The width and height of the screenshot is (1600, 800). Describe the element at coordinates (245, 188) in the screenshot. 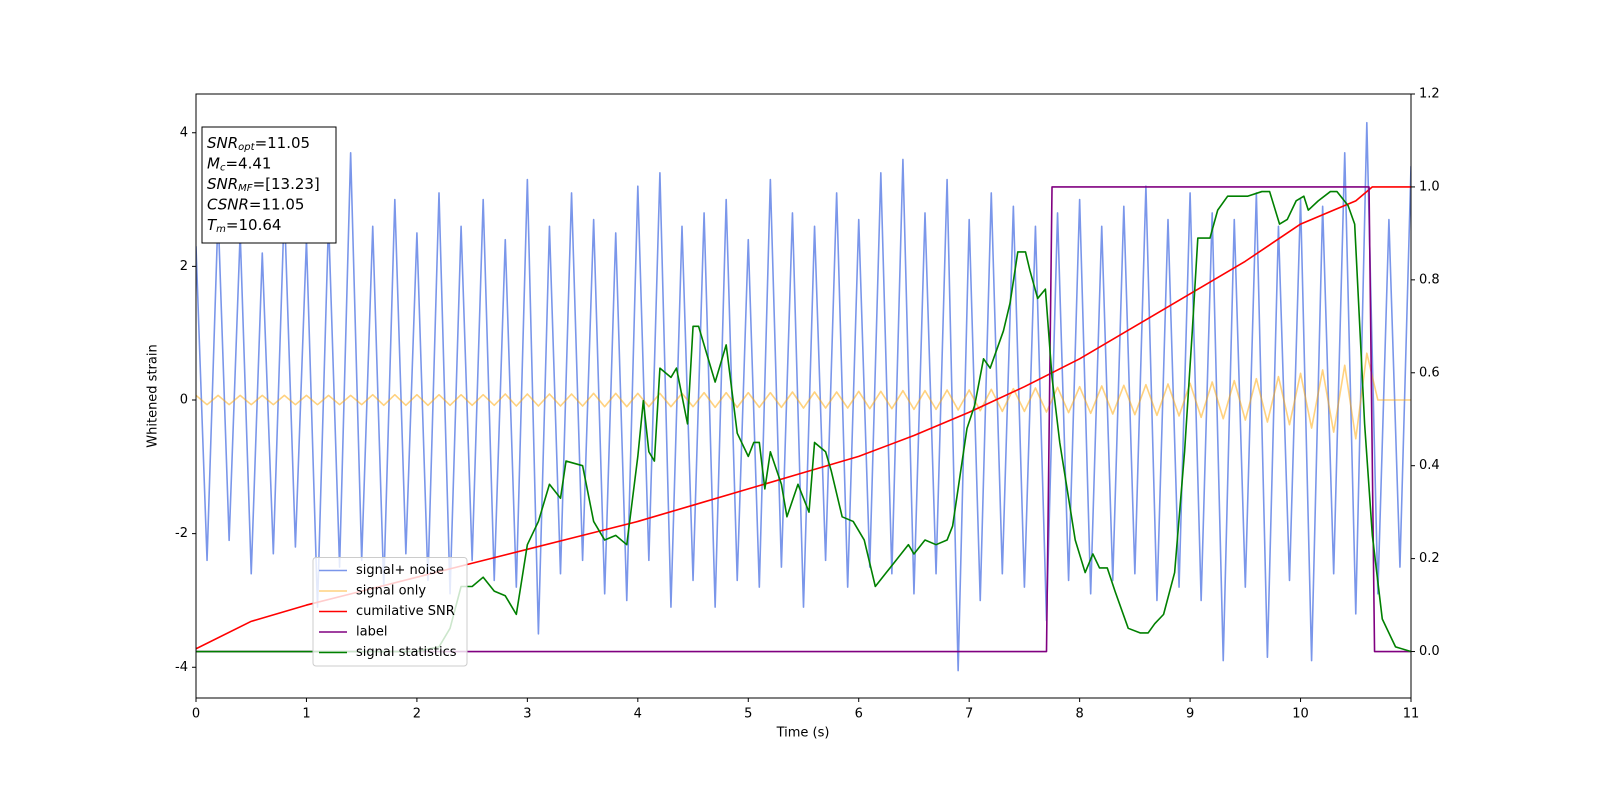

I see `annotation-sub: MF` at that location.